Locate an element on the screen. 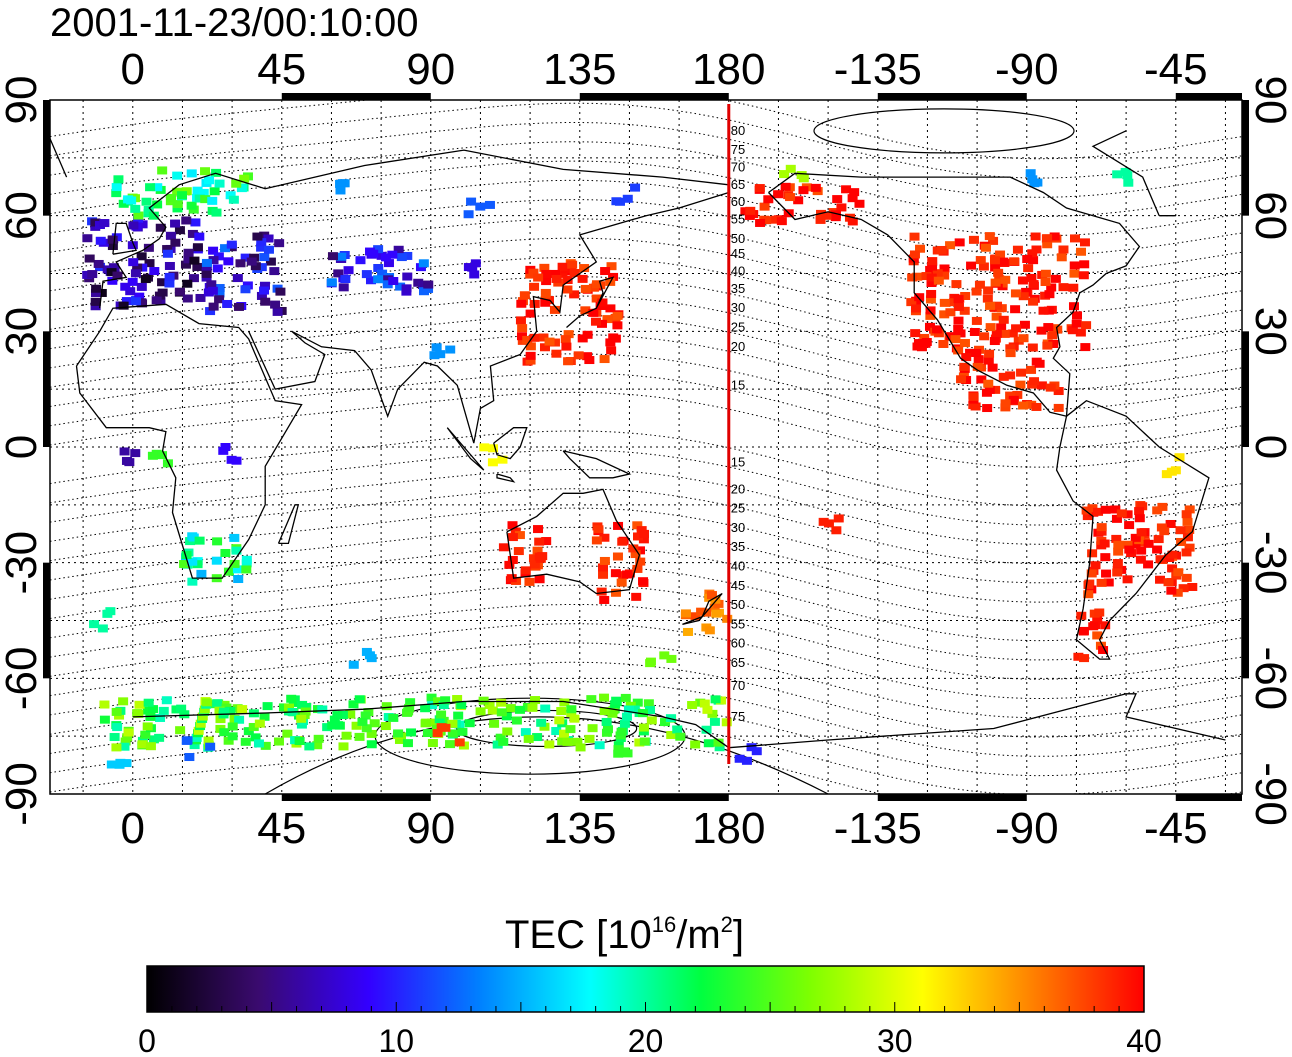 This screenshot has width=1292, height=1057. north-pole-contour is located at coordinates (944, 131).